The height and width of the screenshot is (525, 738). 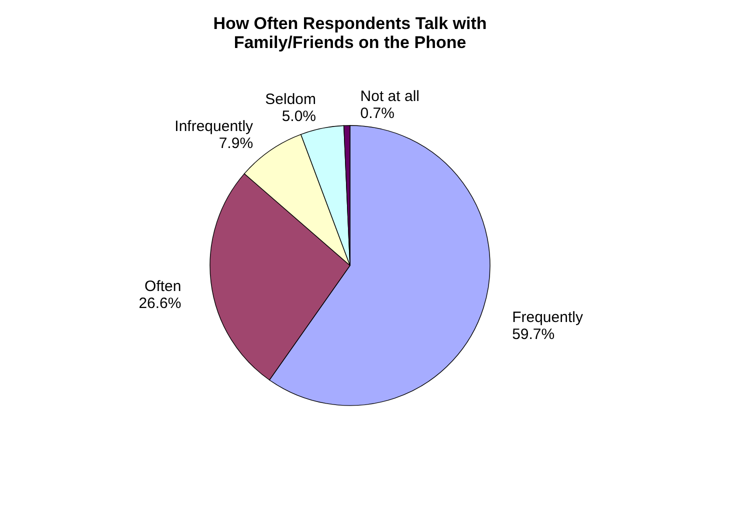 I want to click on slice-label: Not at all, so click(x=390, y=96).